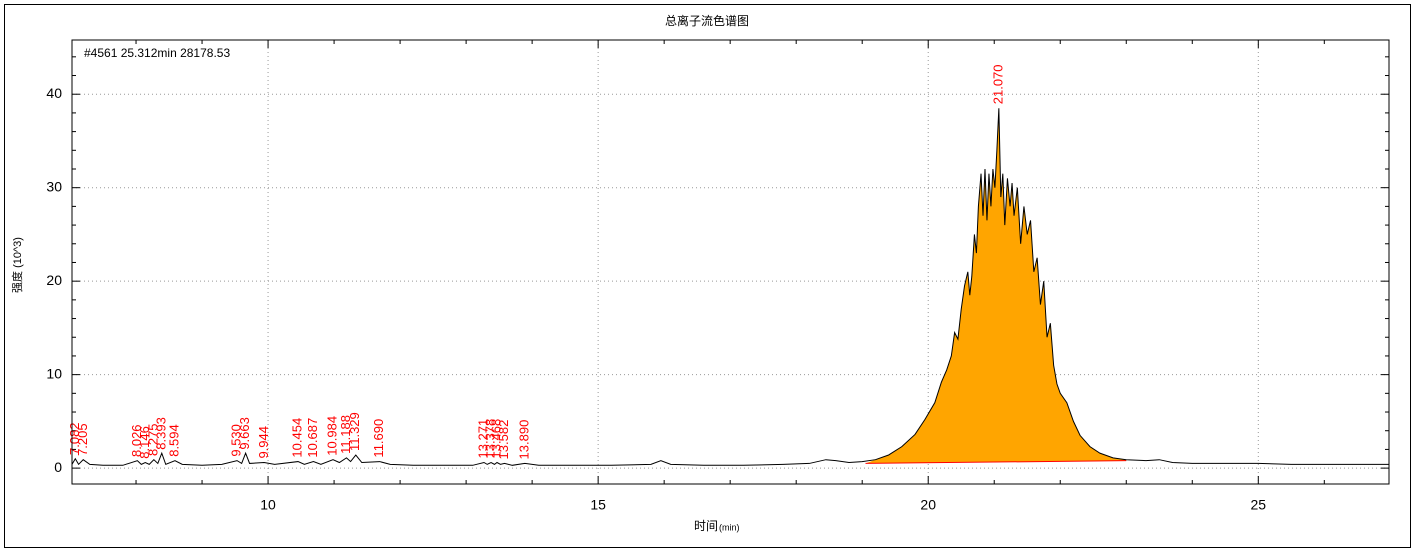 The width and height of the screenshot is (1415, 552). What do you see at coordinates (157, 53) in the screenshot?
I see `annotation: #4561 25.312min 28178.53` at bounding box center [157, 53].